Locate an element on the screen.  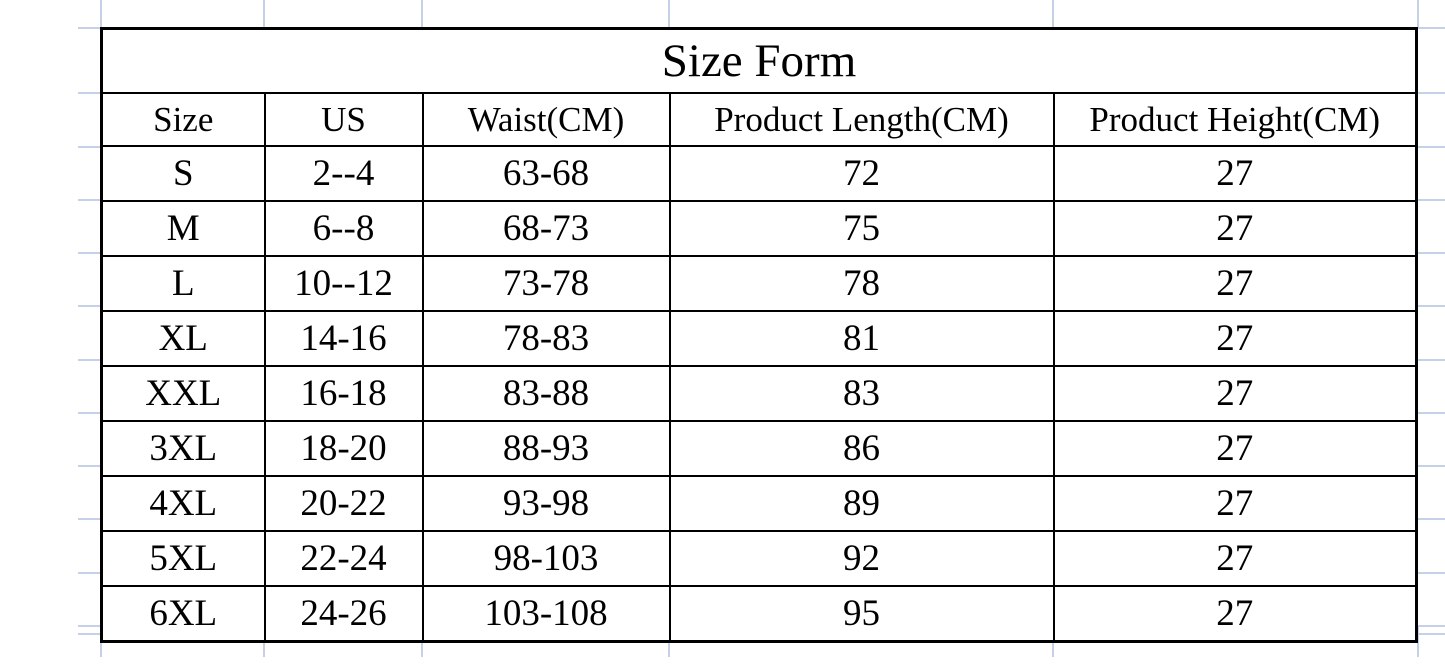
value-cell: 95 is located at coordinates (861, 614).